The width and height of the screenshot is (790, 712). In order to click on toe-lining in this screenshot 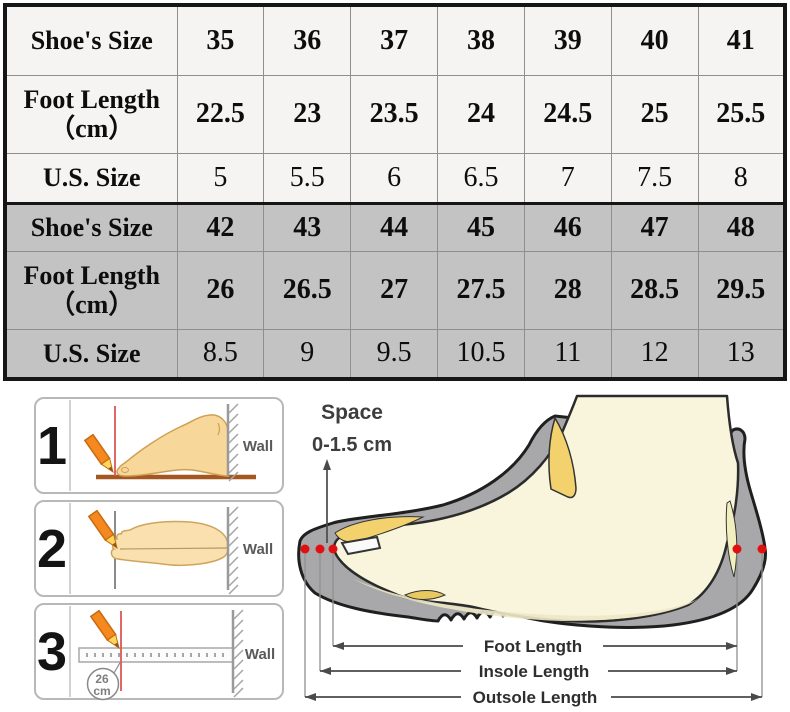, I will do `click(379, 529)`.